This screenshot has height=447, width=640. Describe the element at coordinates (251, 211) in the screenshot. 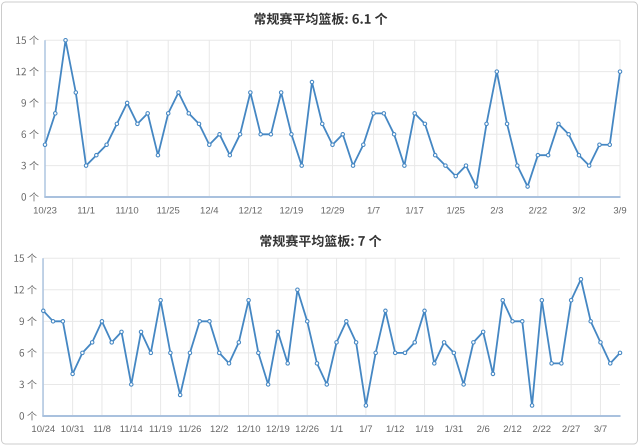

I see `svg-text: 12/12` at that location.